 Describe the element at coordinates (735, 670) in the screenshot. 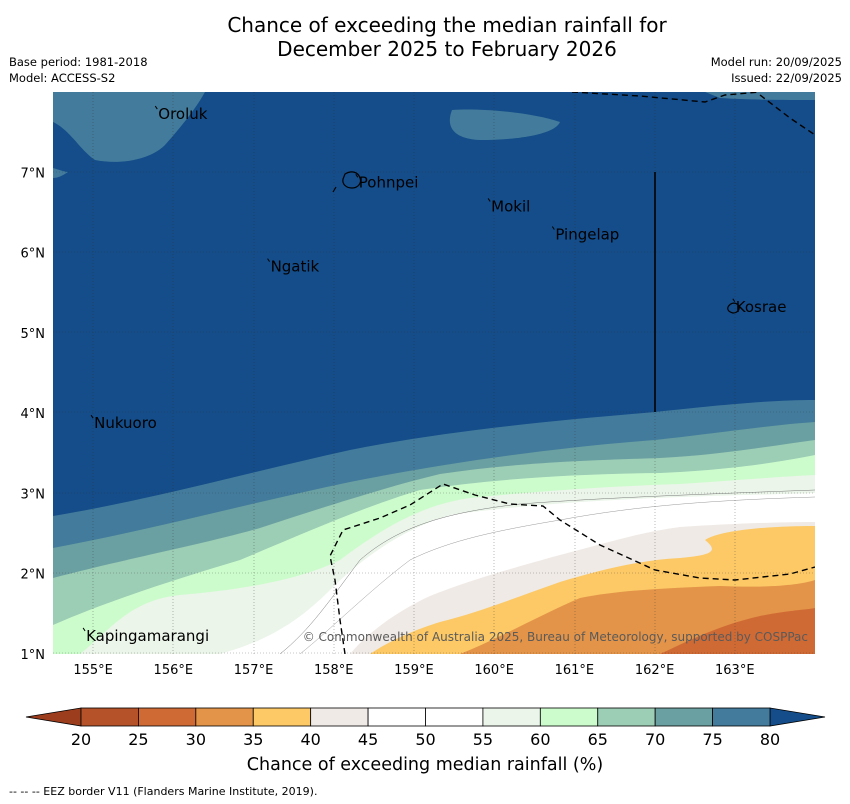

I see `lon-tick-label: 163°E` at that location.